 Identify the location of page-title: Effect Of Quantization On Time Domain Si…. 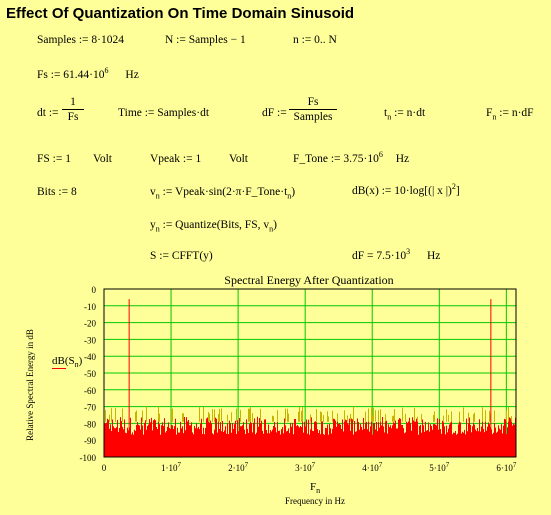
(180, 13).